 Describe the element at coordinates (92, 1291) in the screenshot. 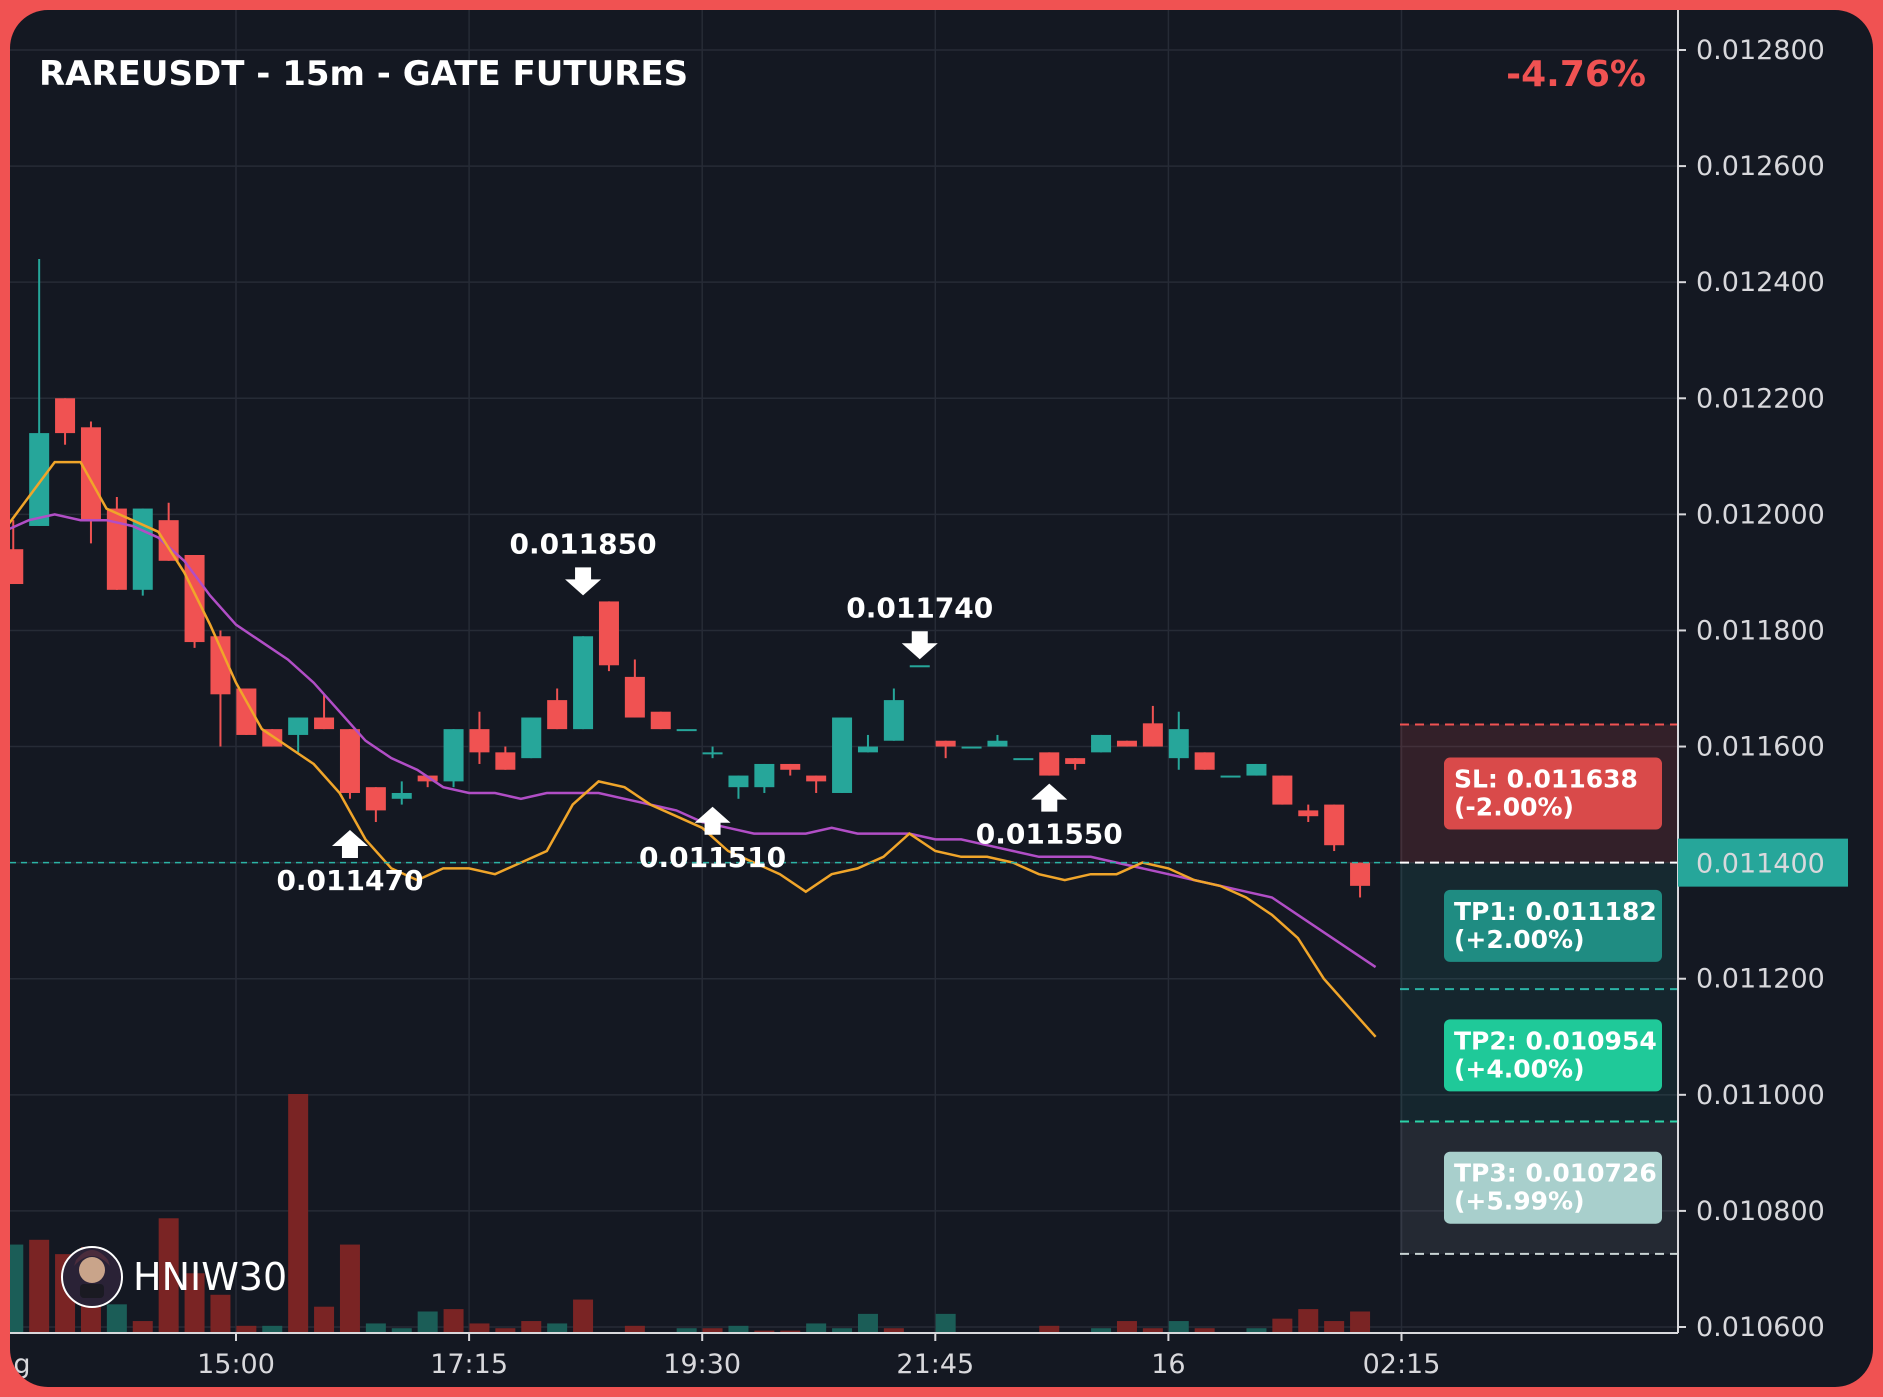

I see `avatar-body` at that location.